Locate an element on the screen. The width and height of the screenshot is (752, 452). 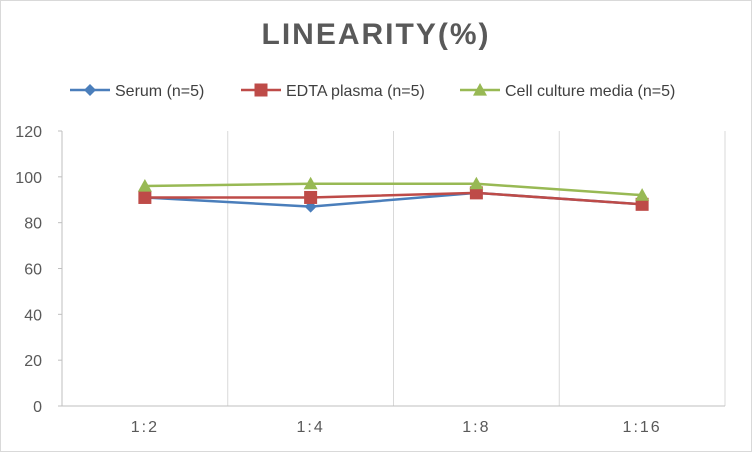
y-tick-label: 100 is located at coordinates (28, 178).